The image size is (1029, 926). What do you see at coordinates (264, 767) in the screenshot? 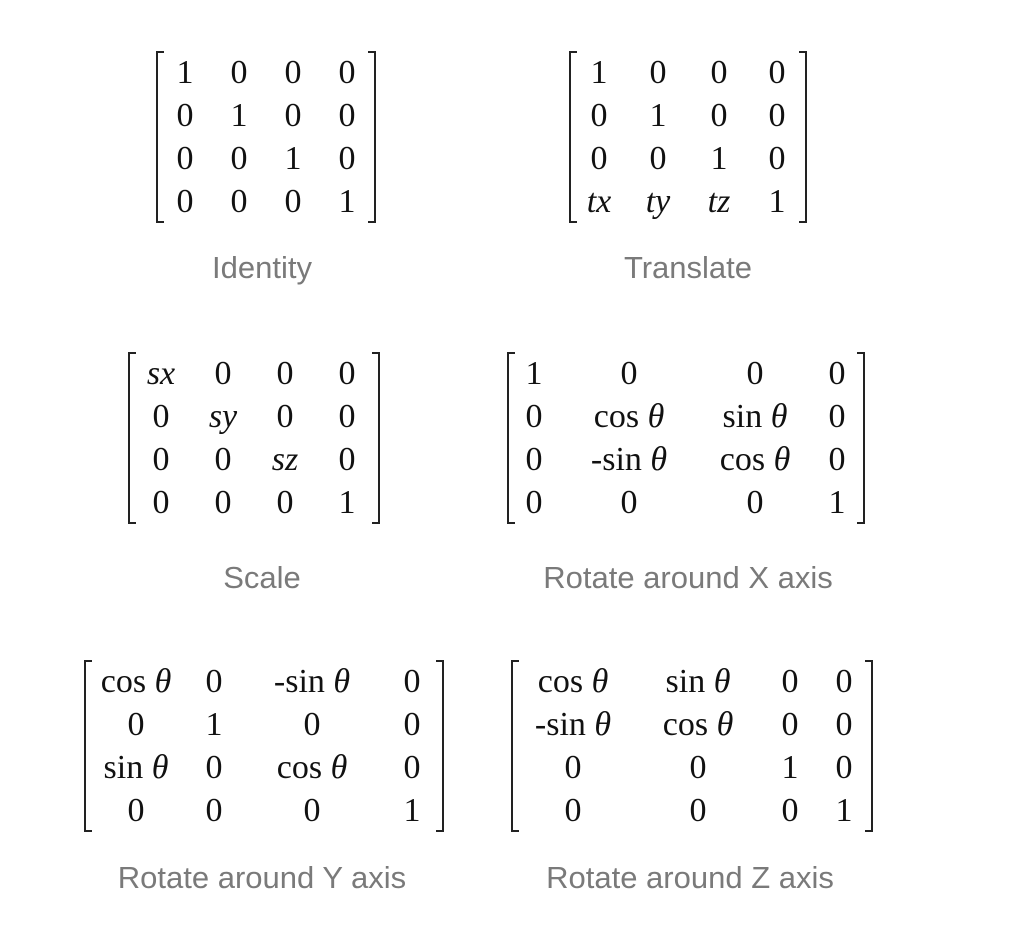
I see `matrix-row: sin θ 0 cos θ 0` at bounding box center [264, 767].